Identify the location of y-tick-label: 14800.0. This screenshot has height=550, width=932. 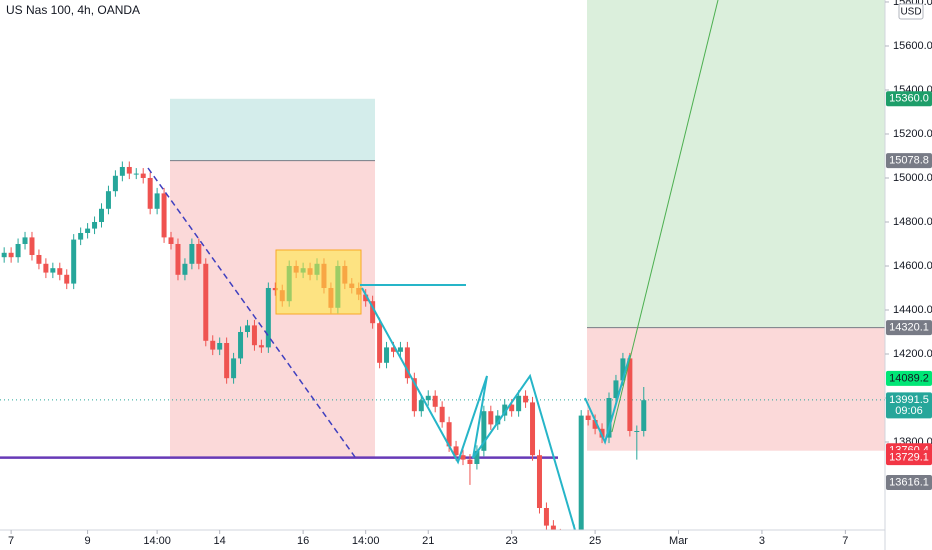
(912, 222).